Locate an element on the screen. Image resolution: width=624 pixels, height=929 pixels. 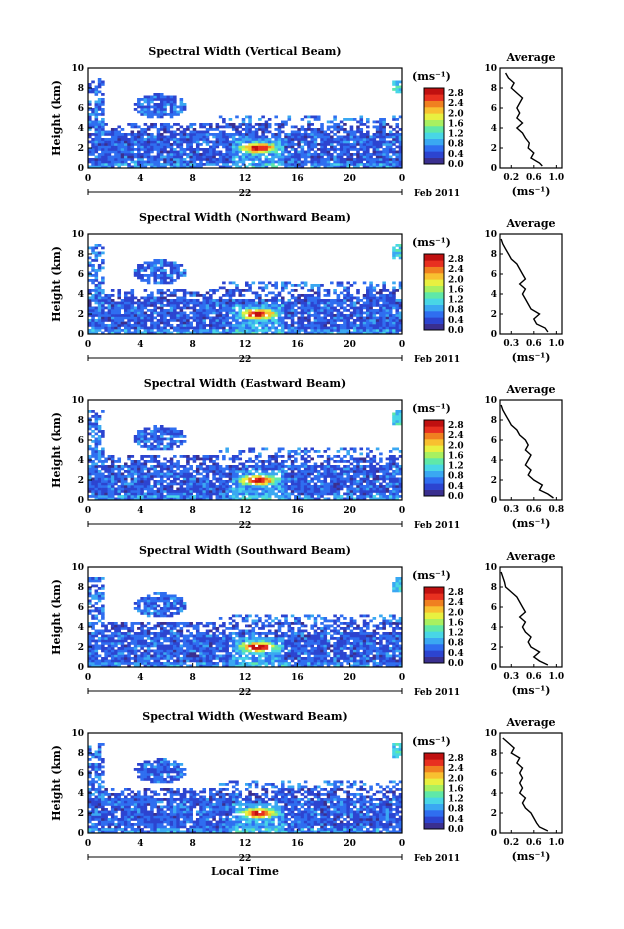
profile-x-tick-label: 0.6 is located at coordinates (534, 178).